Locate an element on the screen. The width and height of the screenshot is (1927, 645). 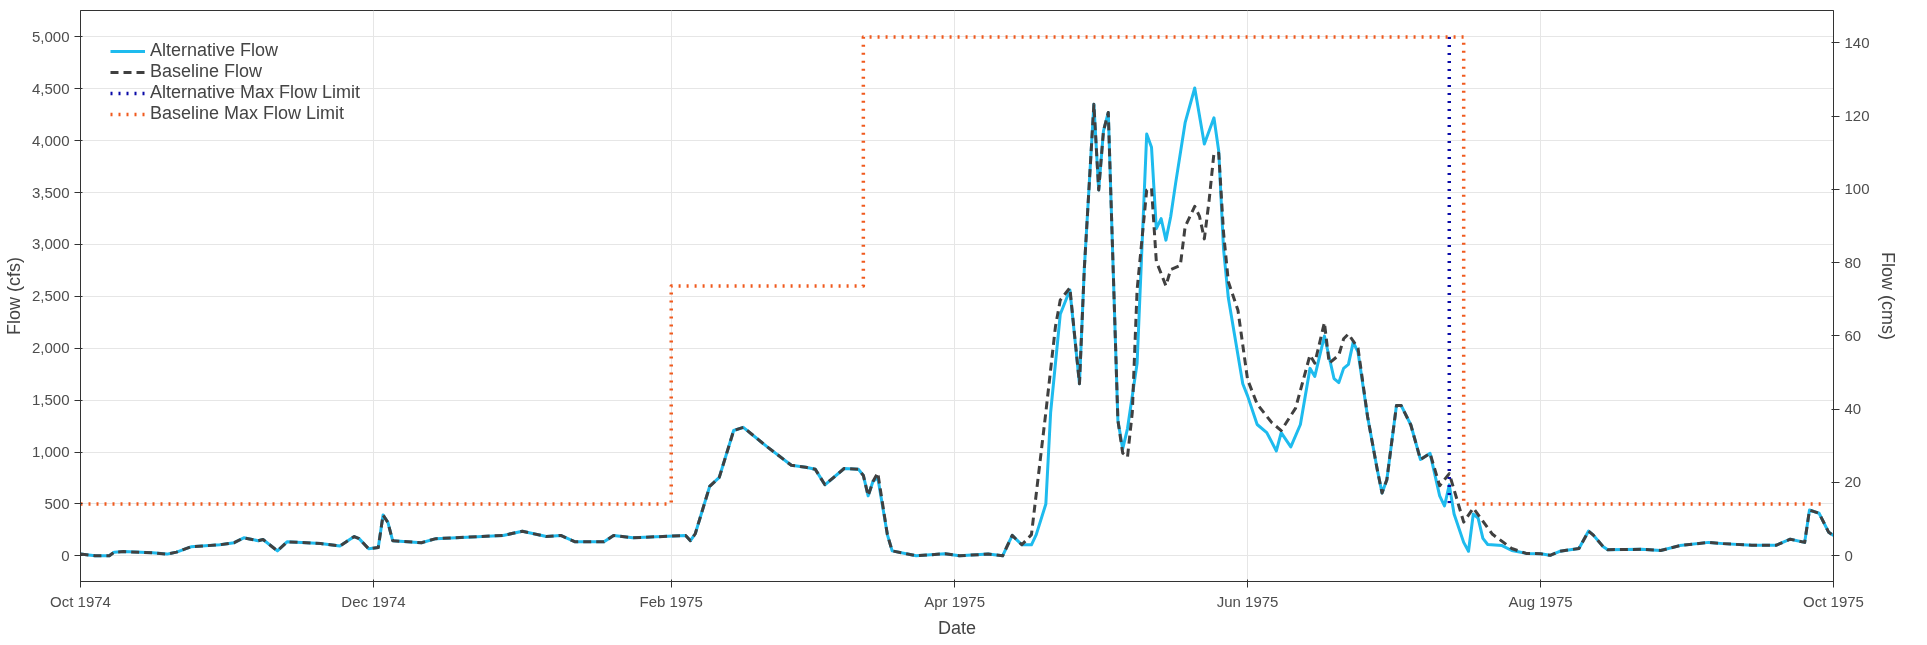
y2-tick-label: 40 is located at coordinates (1853, 409).